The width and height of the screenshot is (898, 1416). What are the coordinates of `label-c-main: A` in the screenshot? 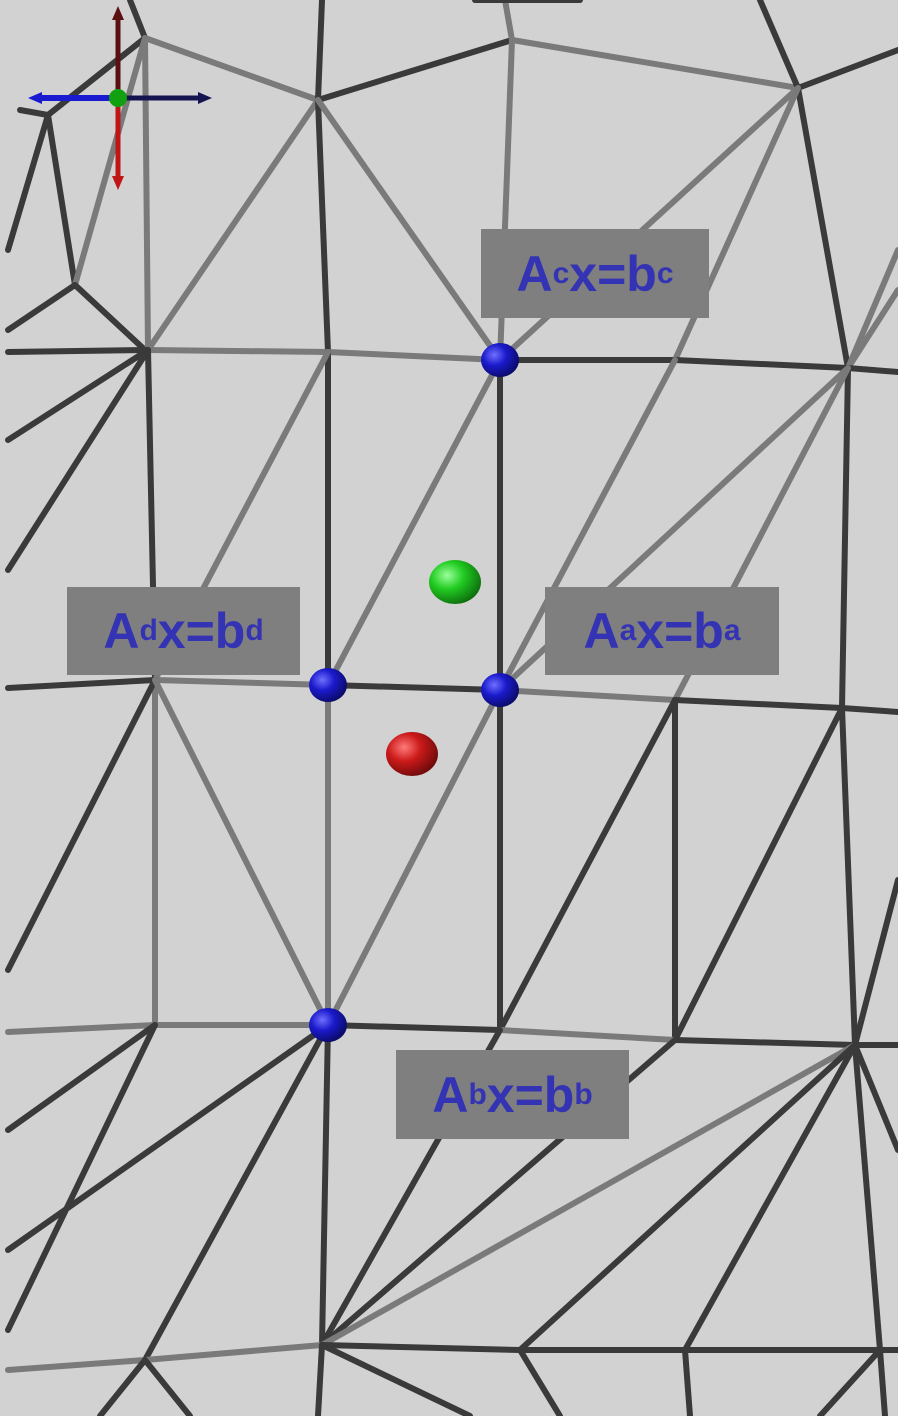 It's located at (534, 274).